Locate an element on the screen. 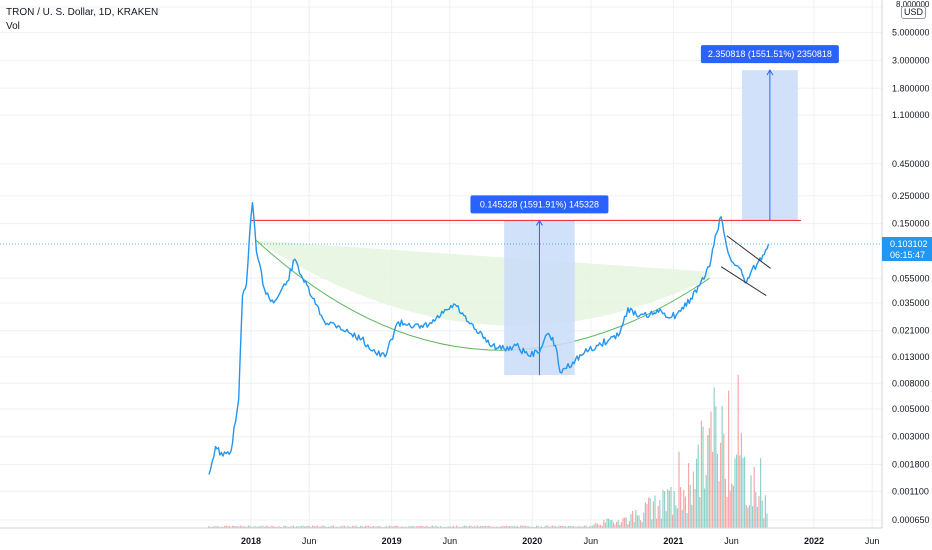 The height and width of the screenshot is (550, 932). price-tick-label: 0.450000 is located at coordinates (911, 164).